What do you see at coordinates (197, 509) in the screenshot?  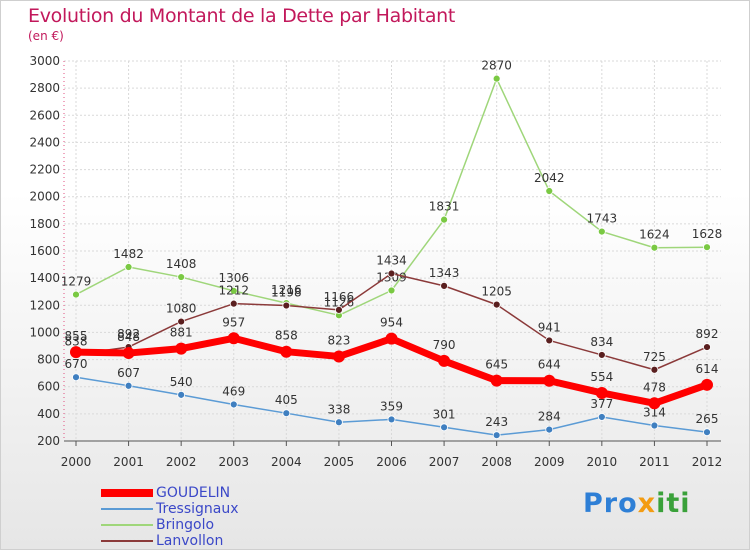 I see `legend-label: Tressignaux` at bounding box center [197, 509].